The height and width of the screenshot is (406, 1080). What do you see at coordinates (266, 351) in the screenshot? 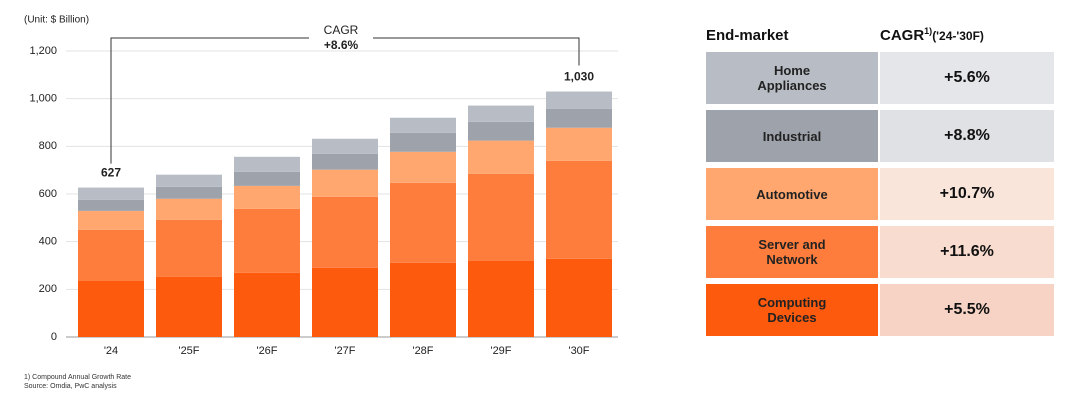
I see `x-tick-label: '26F` at bounding box center [266, 351].